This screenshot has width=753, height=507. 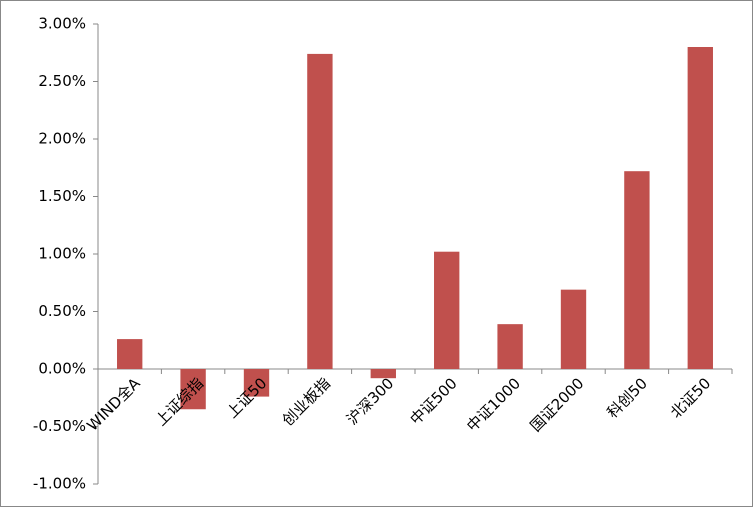 I want to click on y-tick-label: 3.00%, so click(x=62, y=24).